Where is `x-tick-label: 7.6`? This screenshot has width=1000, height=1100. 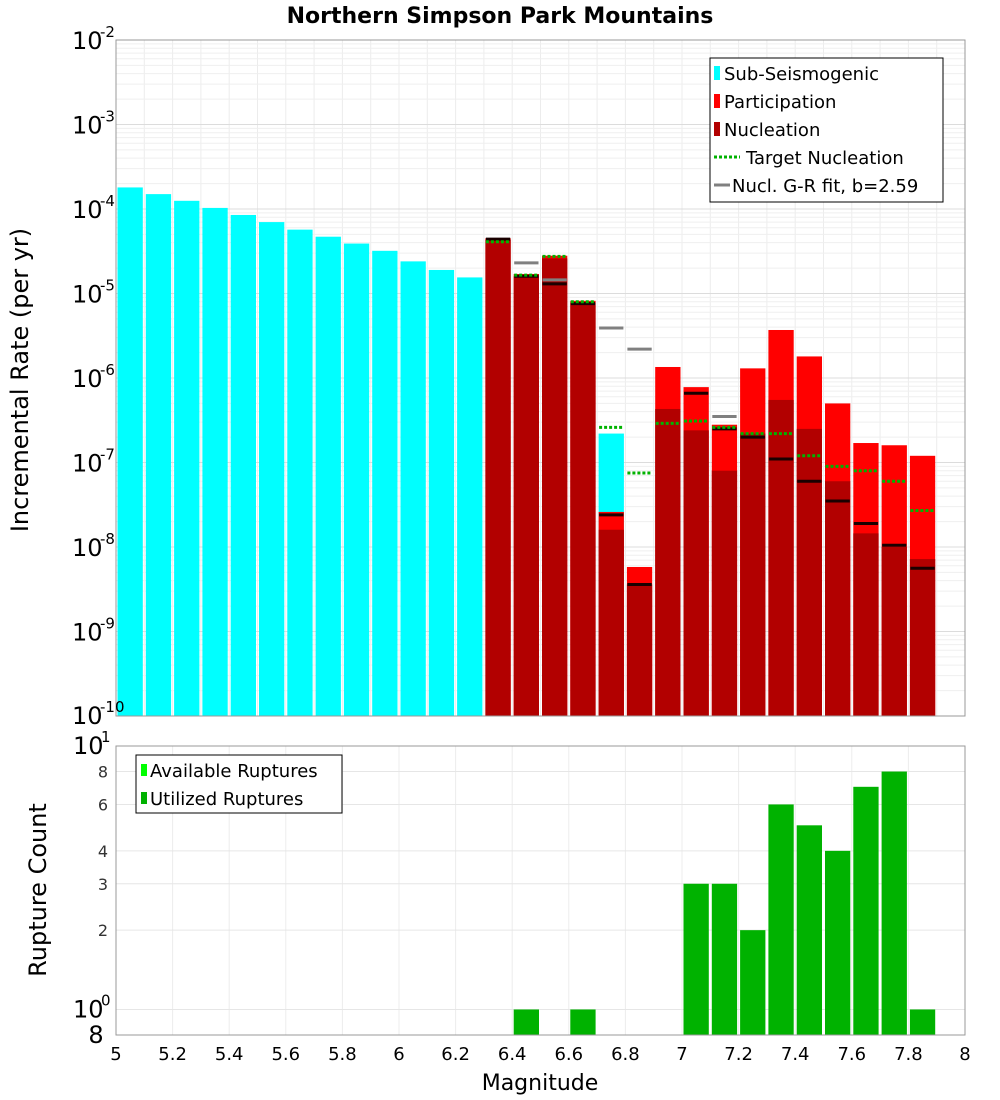
x-tick-label: 7.6 is located at coordinates (851, 1054).